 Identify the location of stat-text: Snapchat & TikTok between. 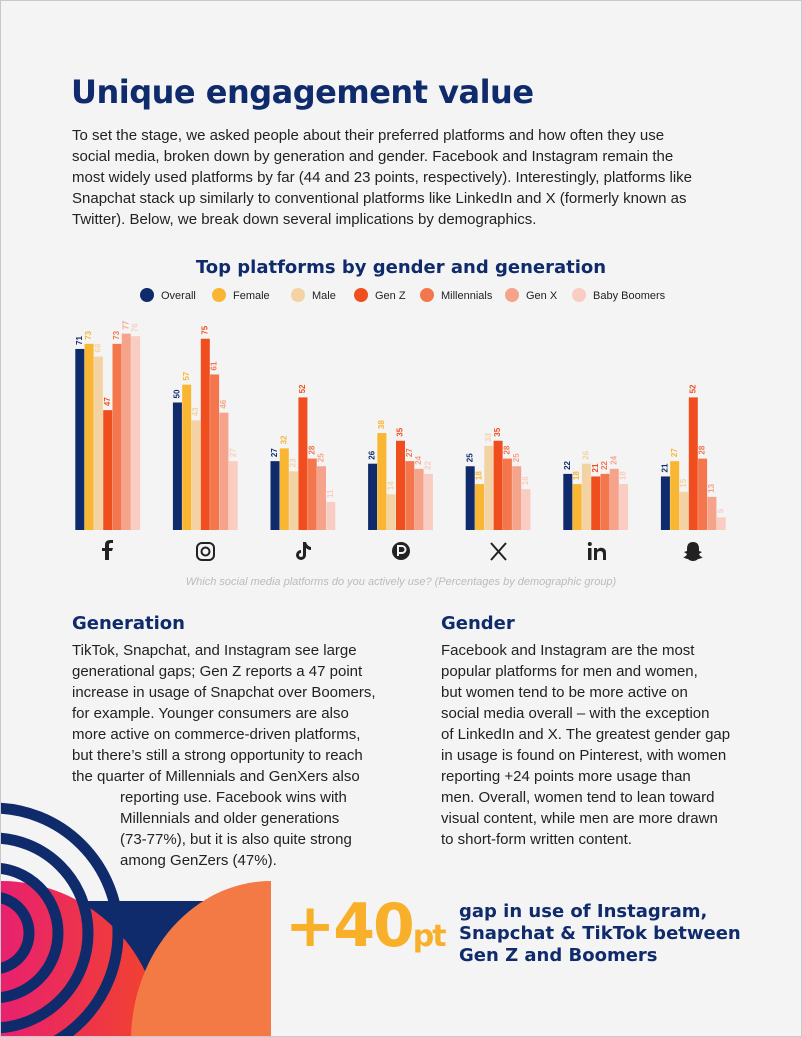
(600, 933).